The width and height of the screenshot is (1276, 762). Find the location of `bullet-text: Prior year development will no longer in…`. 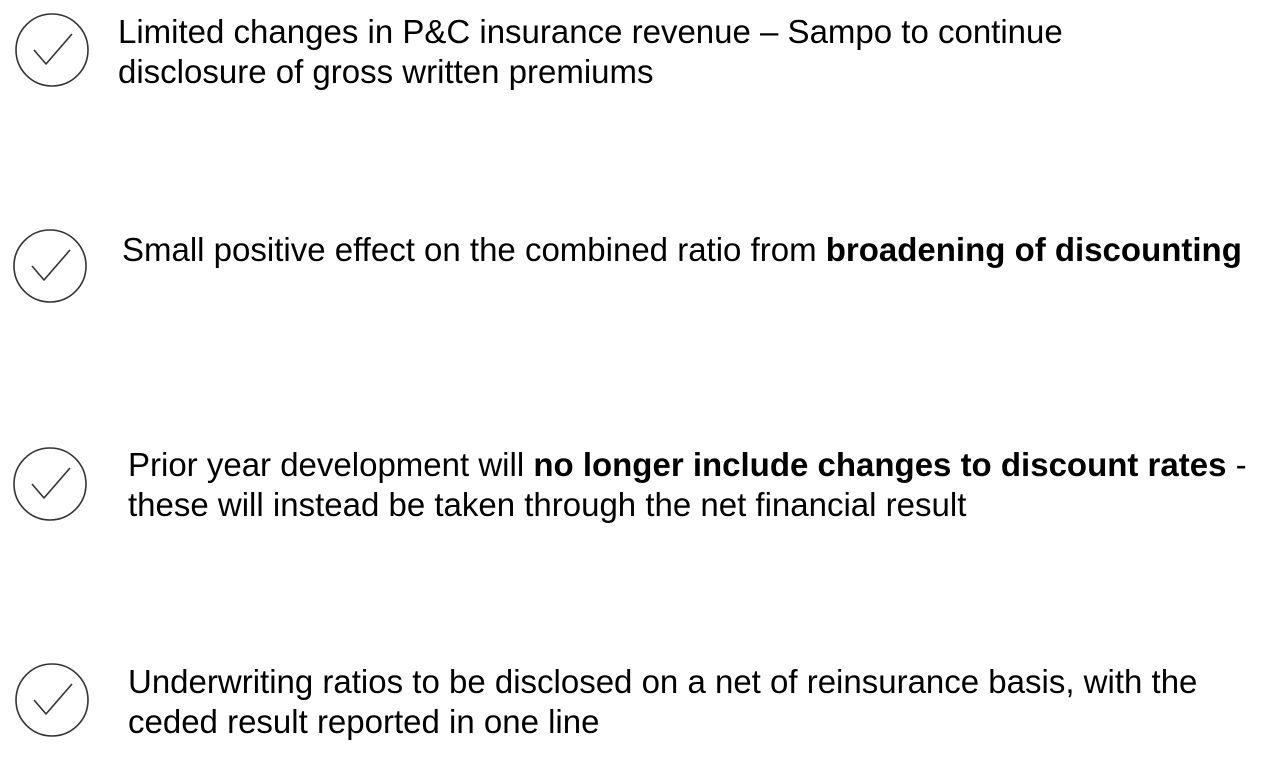

bullet-text: Prior year development will no longer in… is located at coordinates (702, 485).